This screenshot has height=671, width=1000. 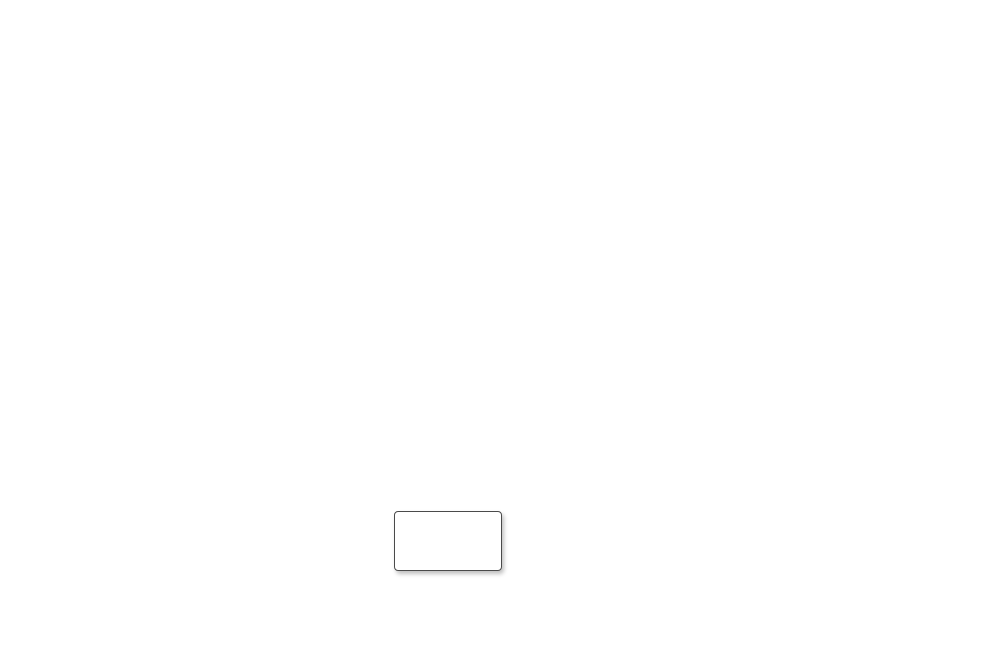 I want to click on legend-item-dec, so click(x=448, y=557).